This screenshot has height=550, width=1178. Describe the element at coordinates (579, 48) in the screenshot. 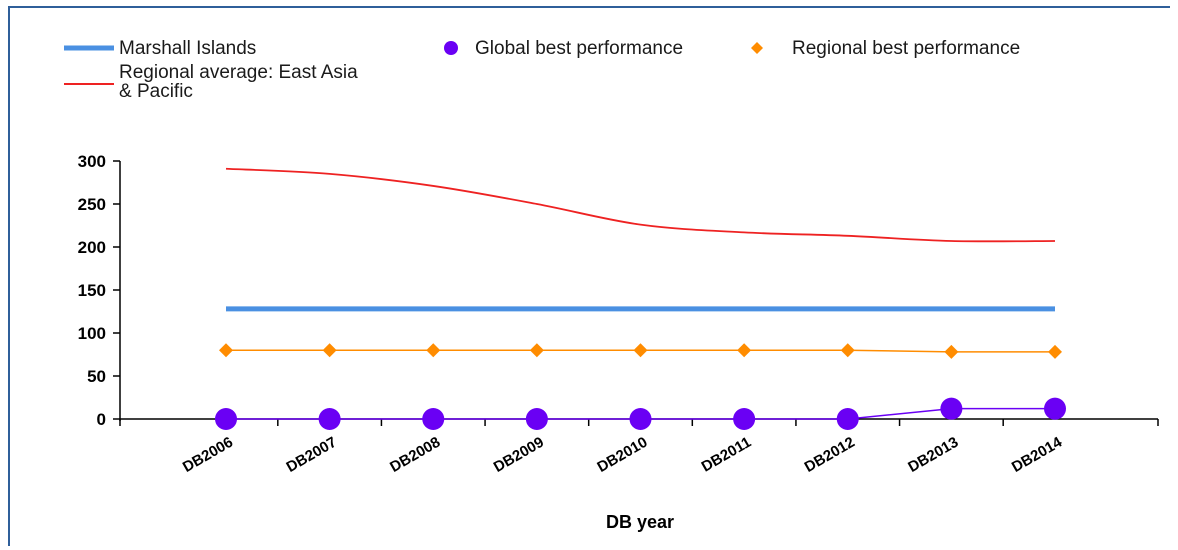

I see `legend-label-global-best: Global best performance` at that location.